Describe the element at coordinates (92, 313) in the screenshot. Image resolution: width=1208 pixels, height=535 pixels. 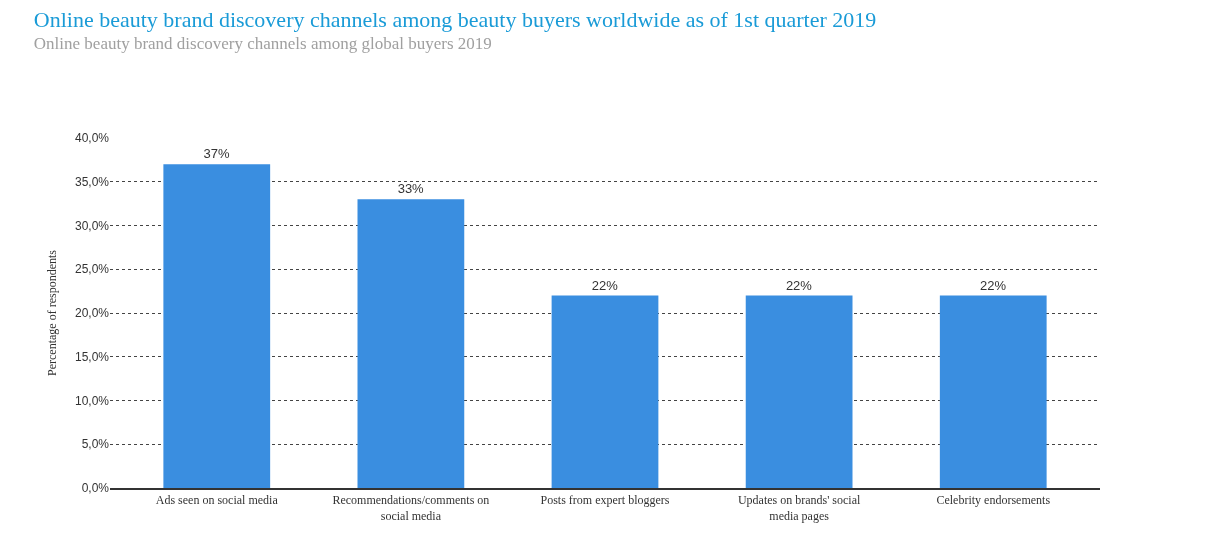
I see `y-tick-label: 20,0%` at that location.